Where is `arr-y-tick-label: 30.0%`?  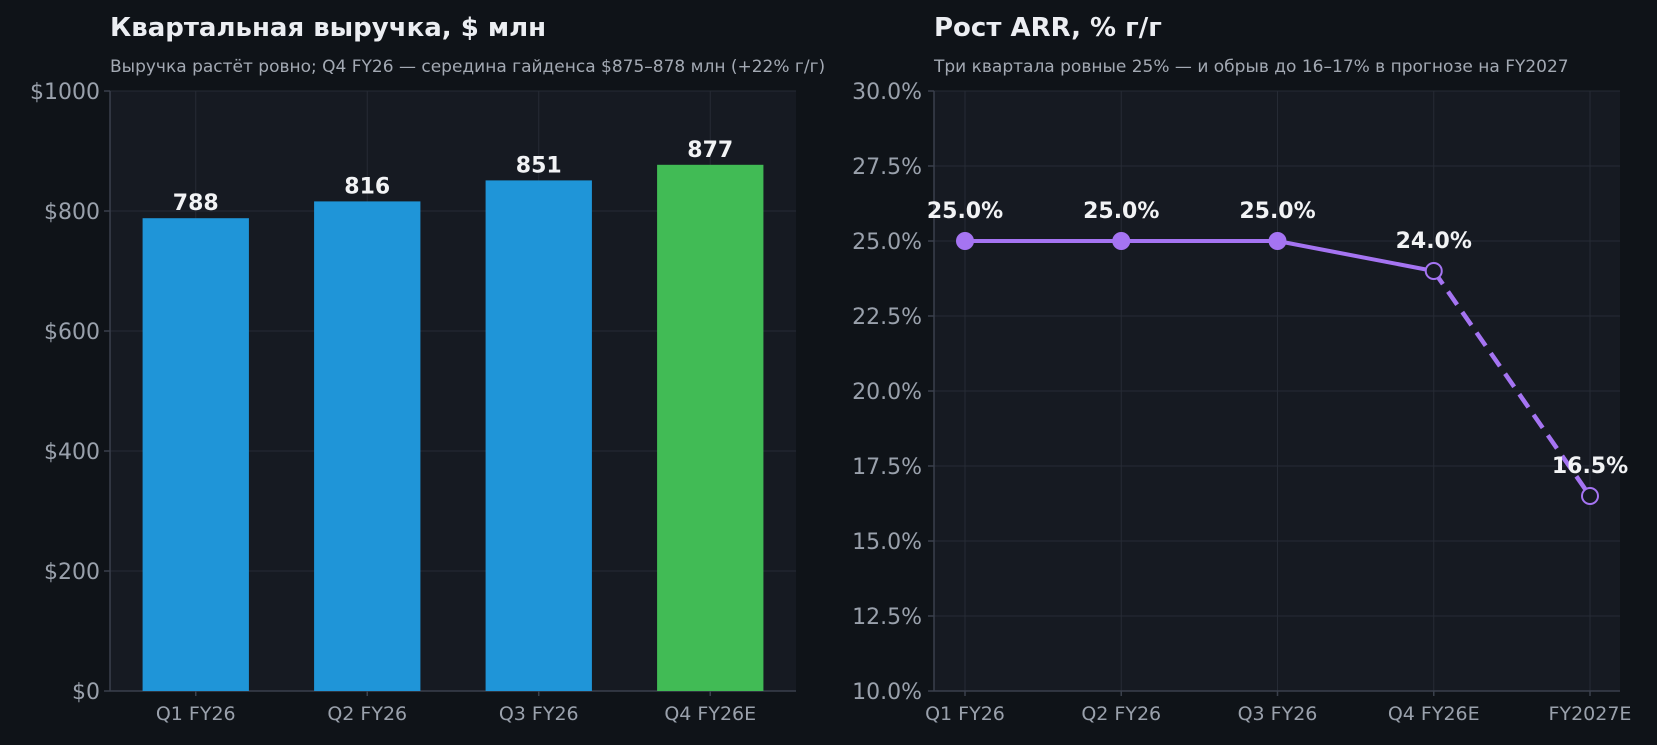
arr-y-tick-label: 30.0% is located at coordinates (887, 92).